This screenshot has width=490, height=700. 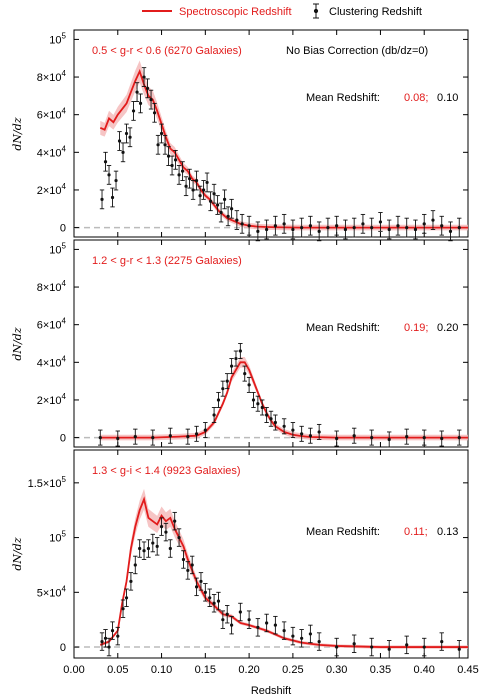 I want to click on panel-1-mean-label: Mean Redshift:, so click(x=343, y=98).